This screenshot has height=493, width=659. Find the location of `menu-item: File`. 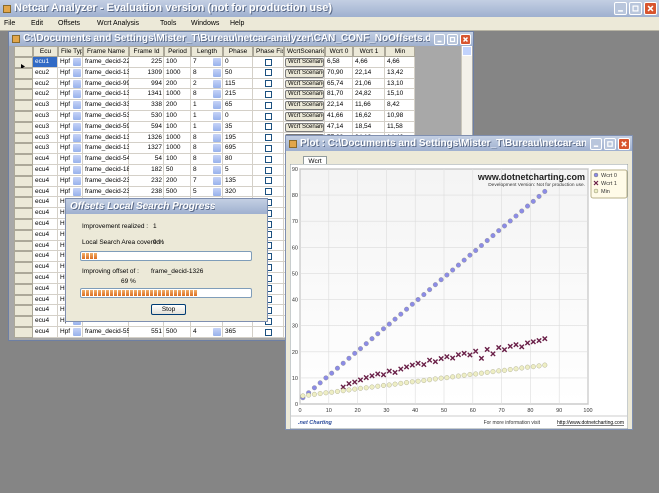

menu-item: File is located at coordinates (10, 23).